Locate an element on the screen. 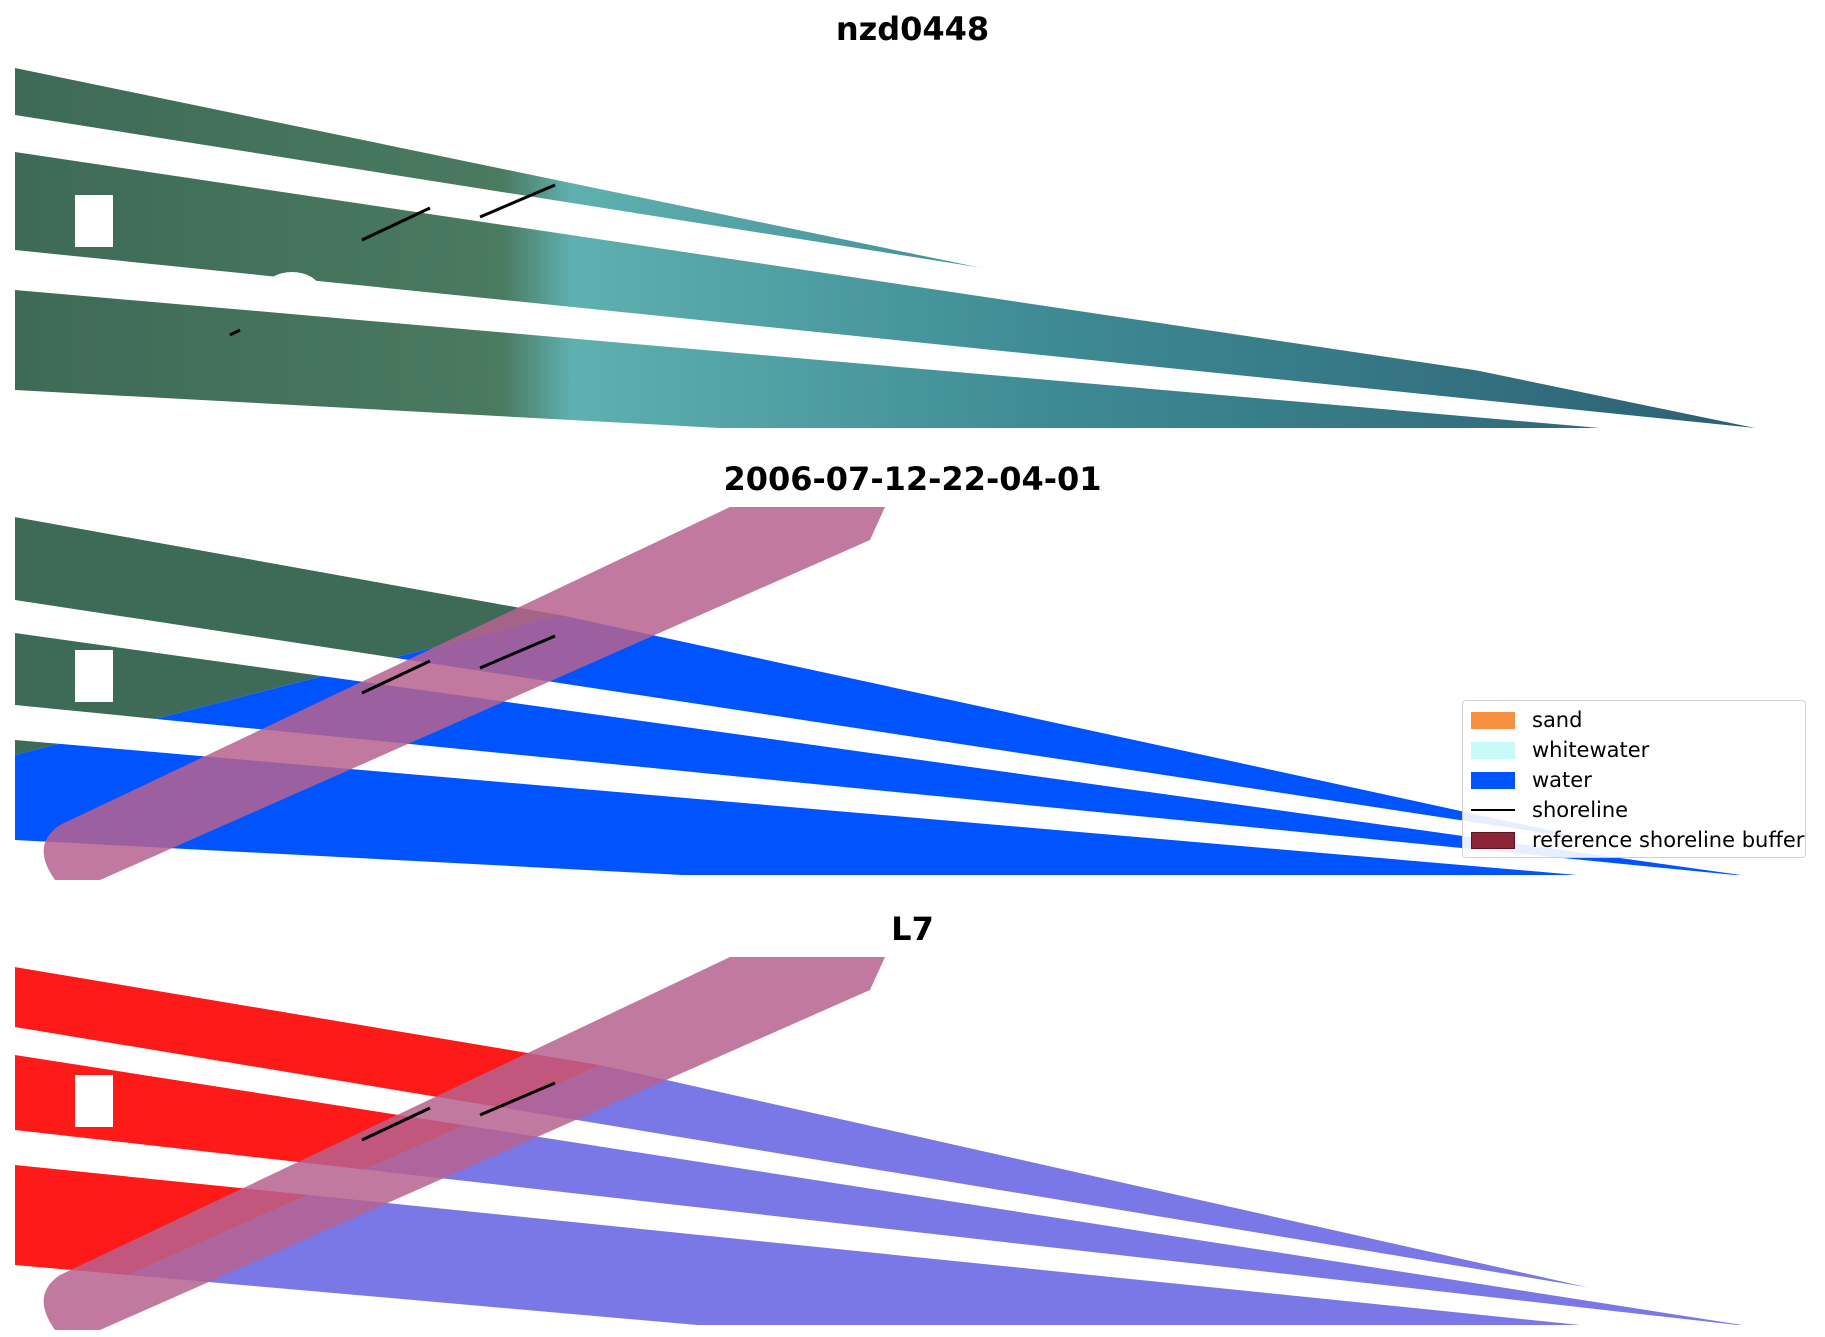 The width and height of the screenshot is (1825, 1337). legend-item-whitewater: whitewater is located at coordinates (1638, 750).